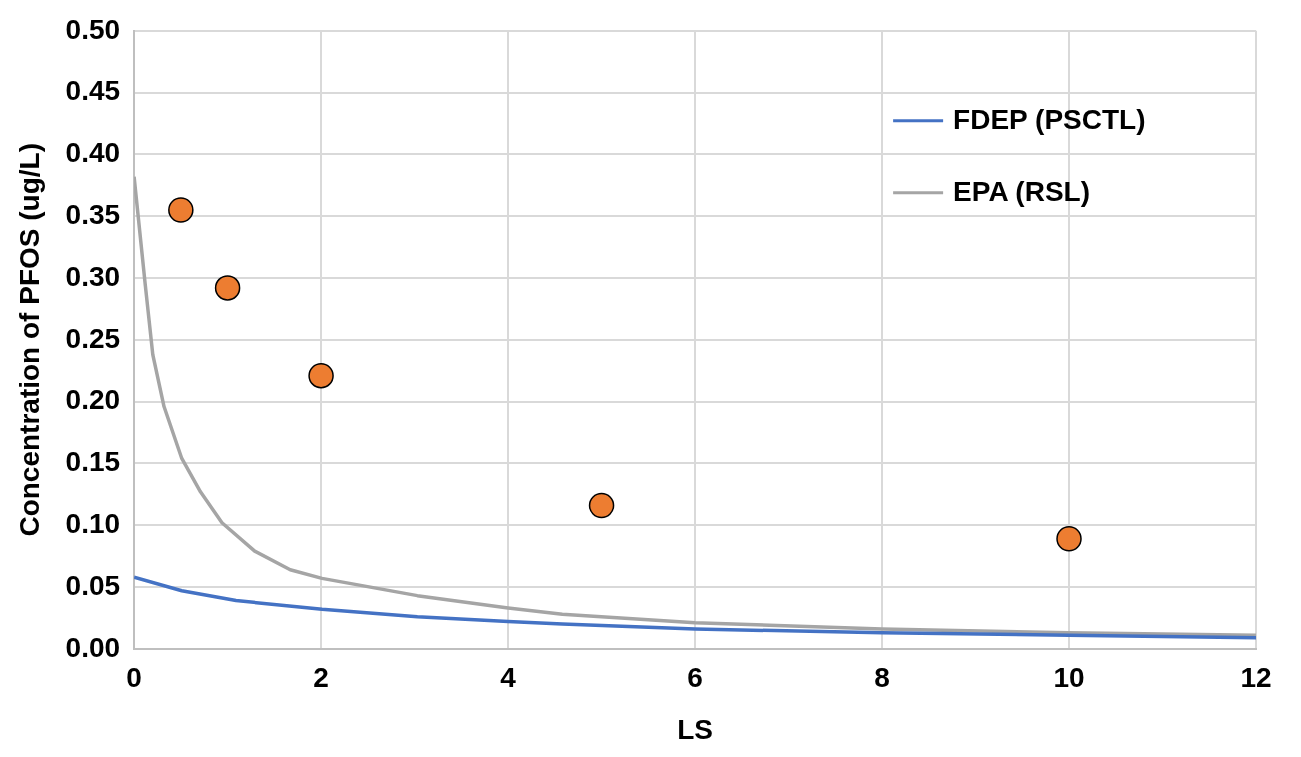 This screenshot has width=1301, height=757. Describe the element at coordinates (321, 678) in the screenshot. I see `x-tick-label: 2` at that location.